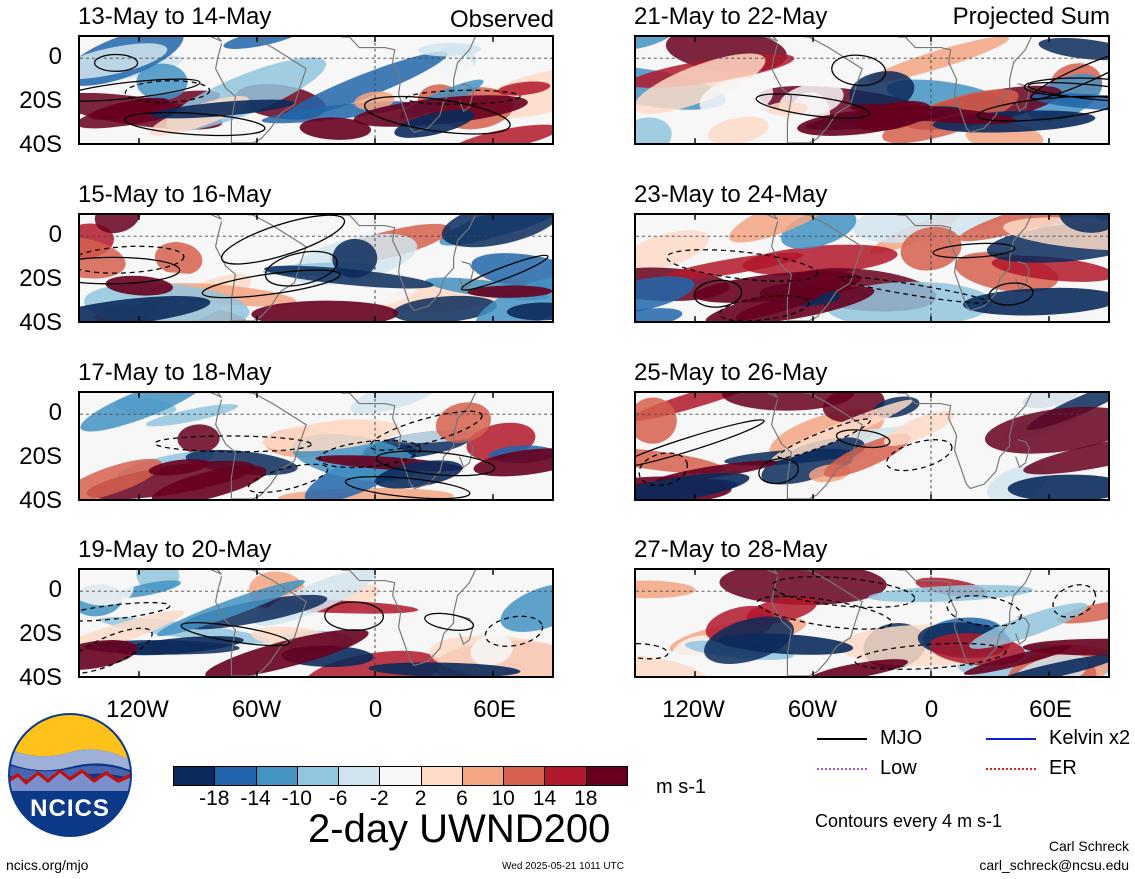 The width and height of the screenshot is (1135, 879). What do you see at coordinates (255, 798) in the screenshot?
I see `colorbar-tick-2: -14` at bounding box center [255, 798].